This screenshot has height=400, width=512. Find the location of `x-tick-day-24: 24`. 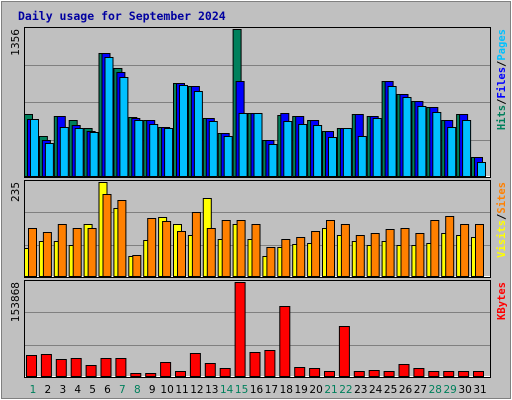

x-tick-day-24: 24 is located at coordinates (376, 390).